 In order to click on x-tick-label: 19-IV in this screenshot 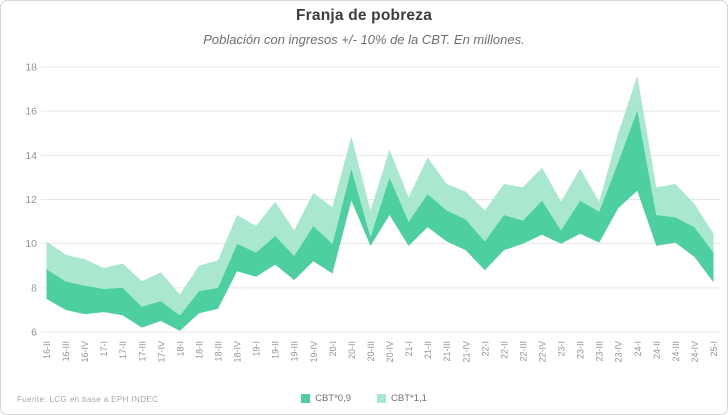, I will do `click(314, 352)`.